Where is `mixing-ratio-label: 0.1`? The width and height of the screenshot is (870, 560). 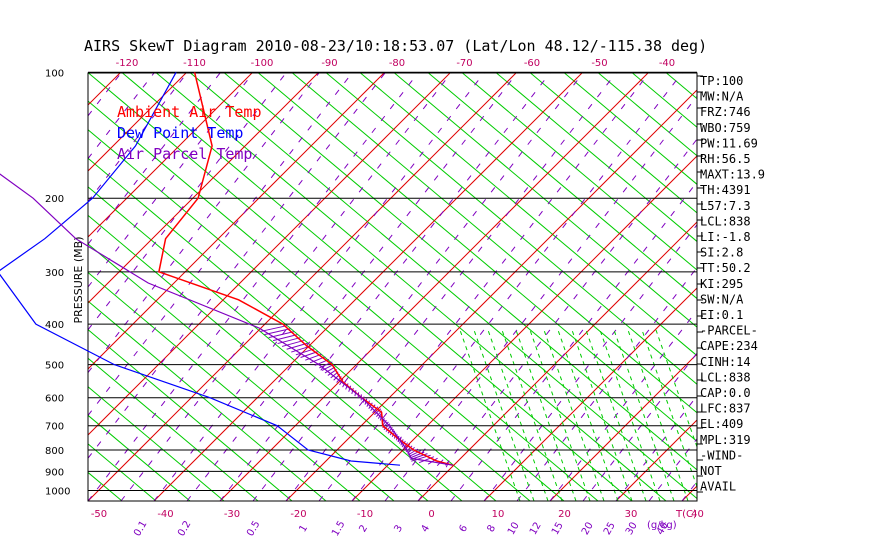 mixing-ratio-label: 0.1 is located at coordinates (140, 528).